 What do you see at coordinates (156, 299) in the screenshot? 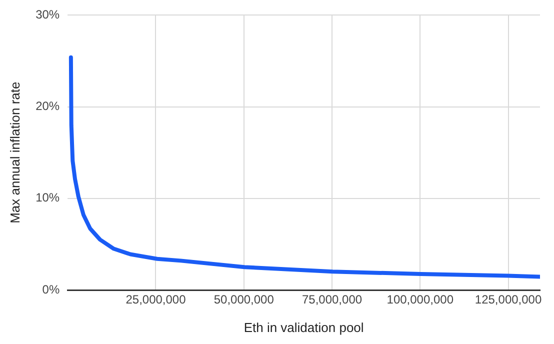
I see `x-tick-label: 25,000,000` at bounding box center [156, 299].